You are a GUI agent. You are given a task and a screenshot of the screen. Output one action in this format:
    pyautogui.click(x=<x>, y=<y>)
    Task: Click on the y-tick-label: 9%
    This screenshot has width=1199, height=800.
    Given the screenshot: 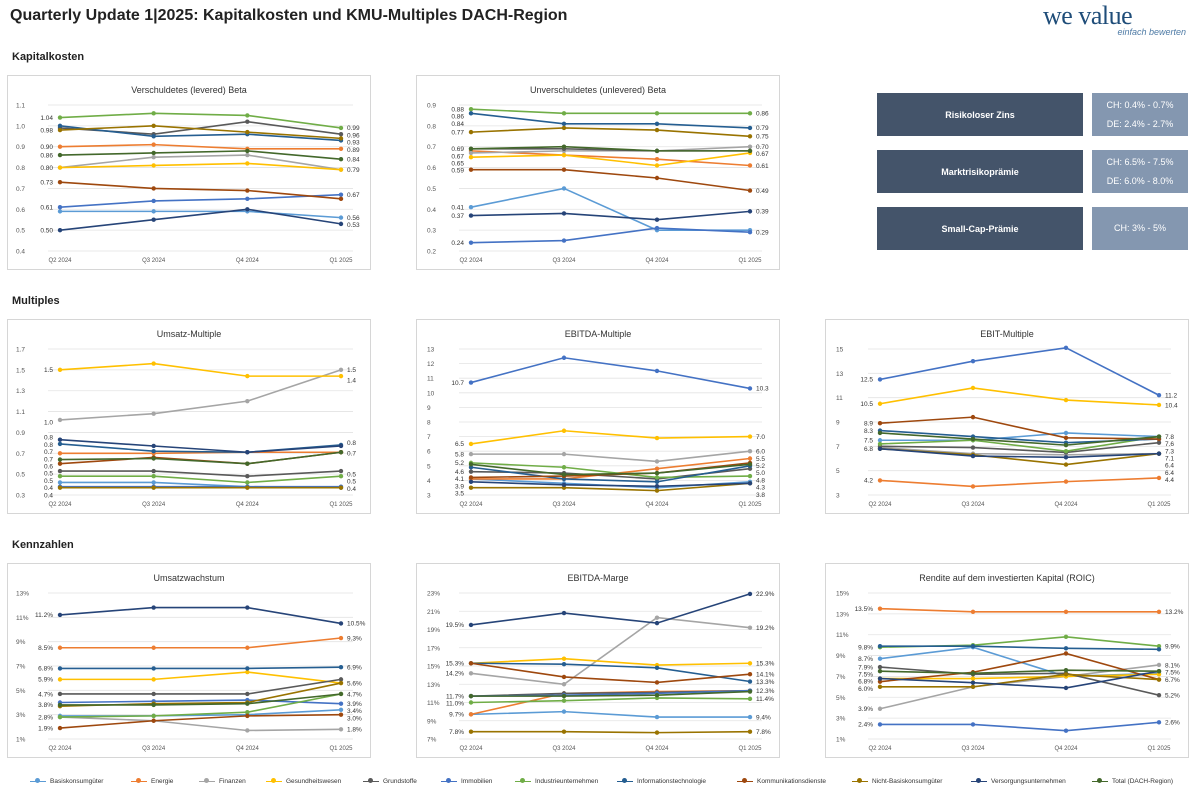 What is the action you would take?
    pyautogui.click(x=432, y=721)
    